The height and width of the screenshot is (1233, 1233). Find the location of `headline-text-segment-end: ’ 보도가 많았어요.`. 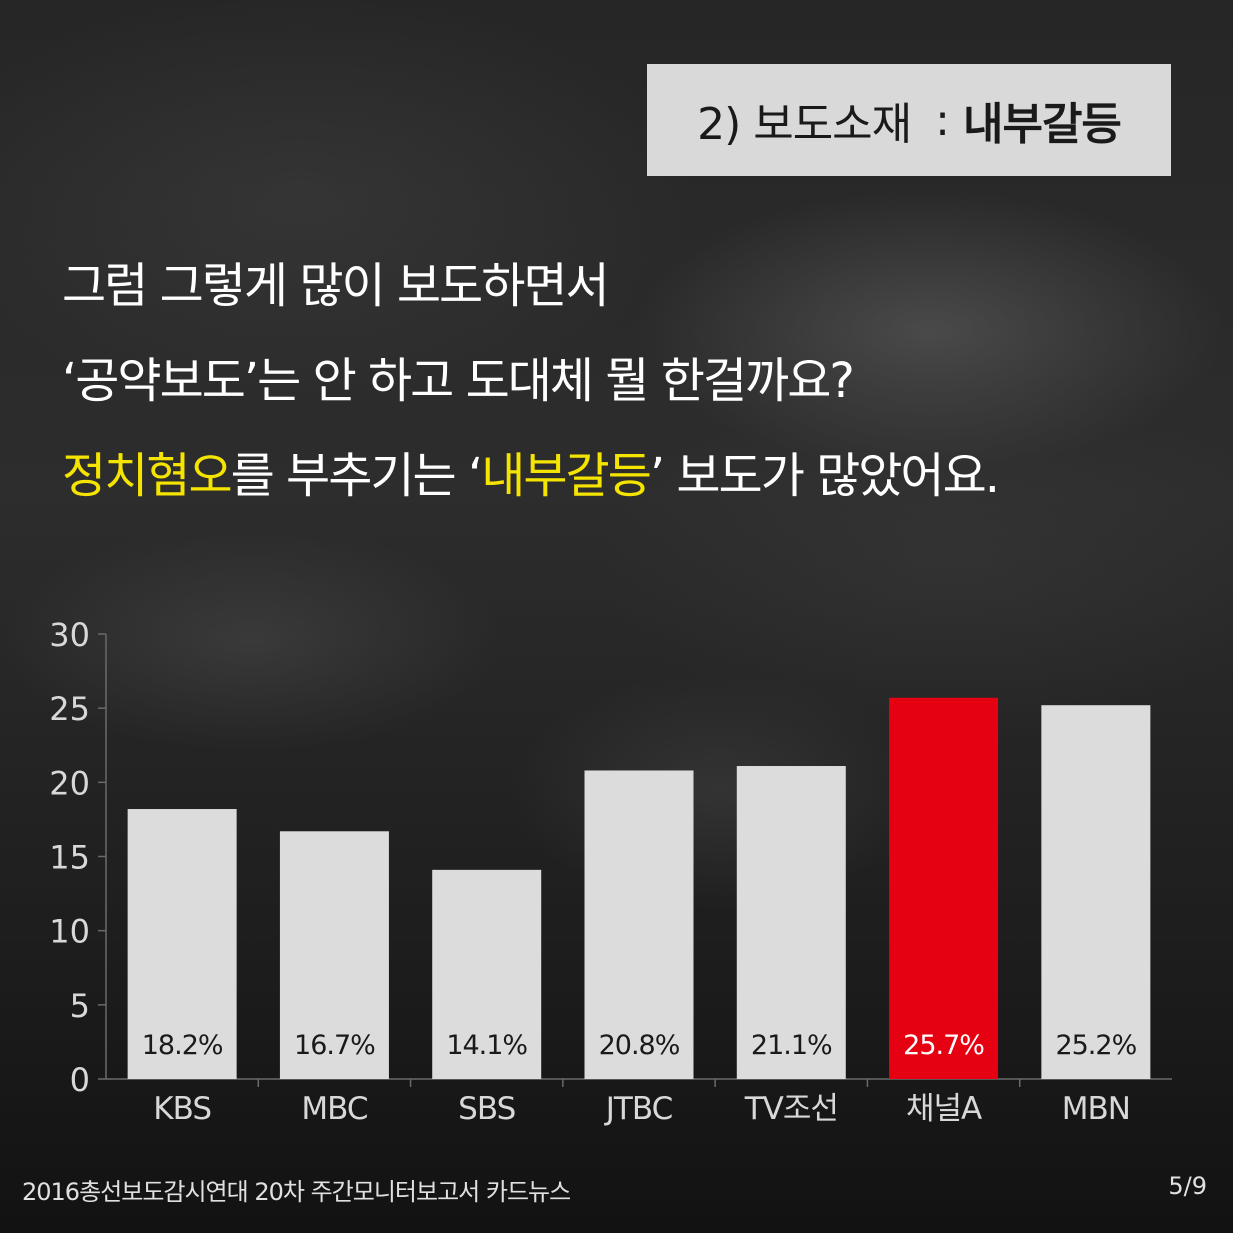

headline-text-segment-end: ’ 보도가 많았어요. is located at coordinates (824, 476).